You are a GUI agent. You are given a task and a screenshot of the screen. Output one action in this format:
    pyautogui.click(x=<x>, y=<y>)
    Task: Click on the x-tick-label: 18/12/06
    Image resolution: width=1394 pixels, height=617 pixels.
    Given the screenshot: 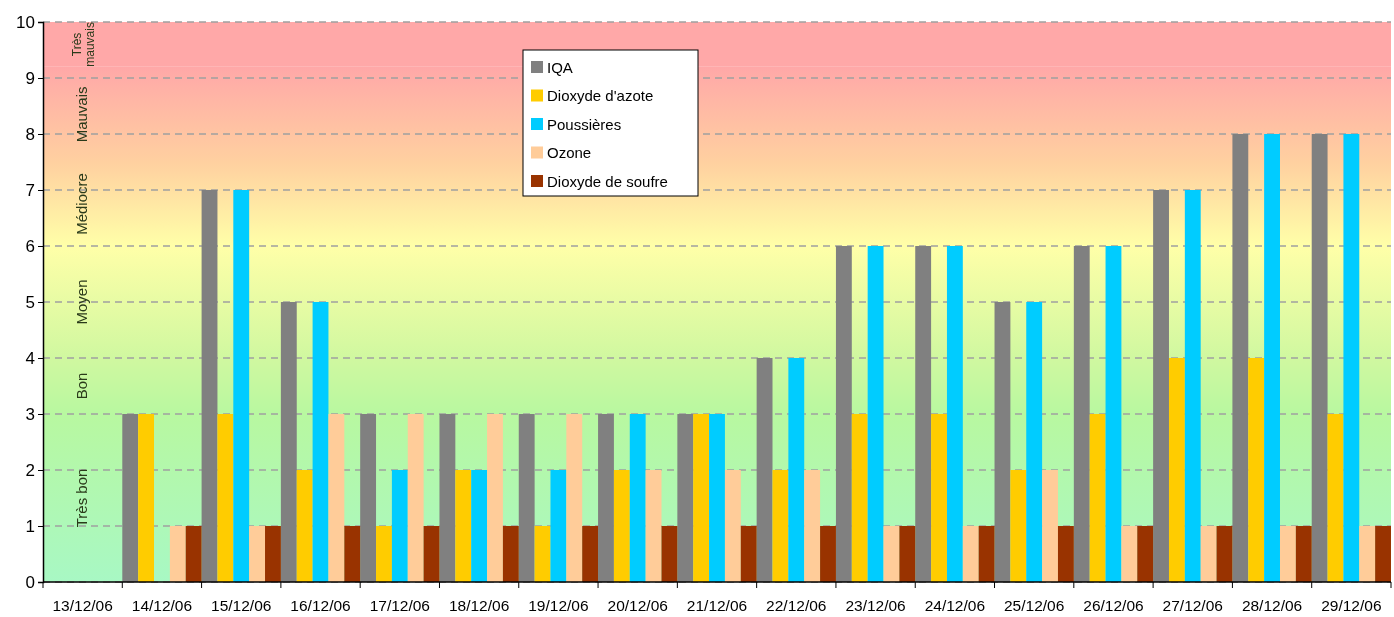 What is the action you would take?
    pyautogui.click(x=479, y=605)
    